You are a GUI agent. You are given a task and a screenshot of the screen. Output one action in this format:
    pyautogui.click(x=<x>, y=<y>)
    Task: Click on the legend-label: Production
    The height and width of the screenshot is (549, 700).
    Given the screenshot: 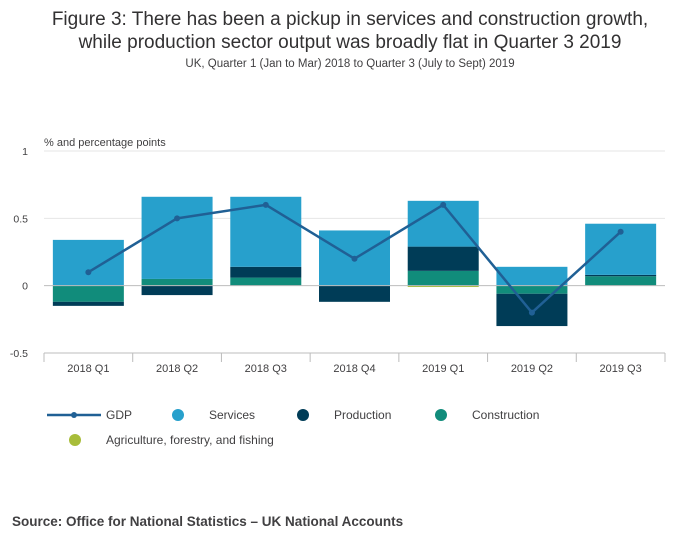 What is the action you would take?
    pyautogui.click(x=363, y=415)
    